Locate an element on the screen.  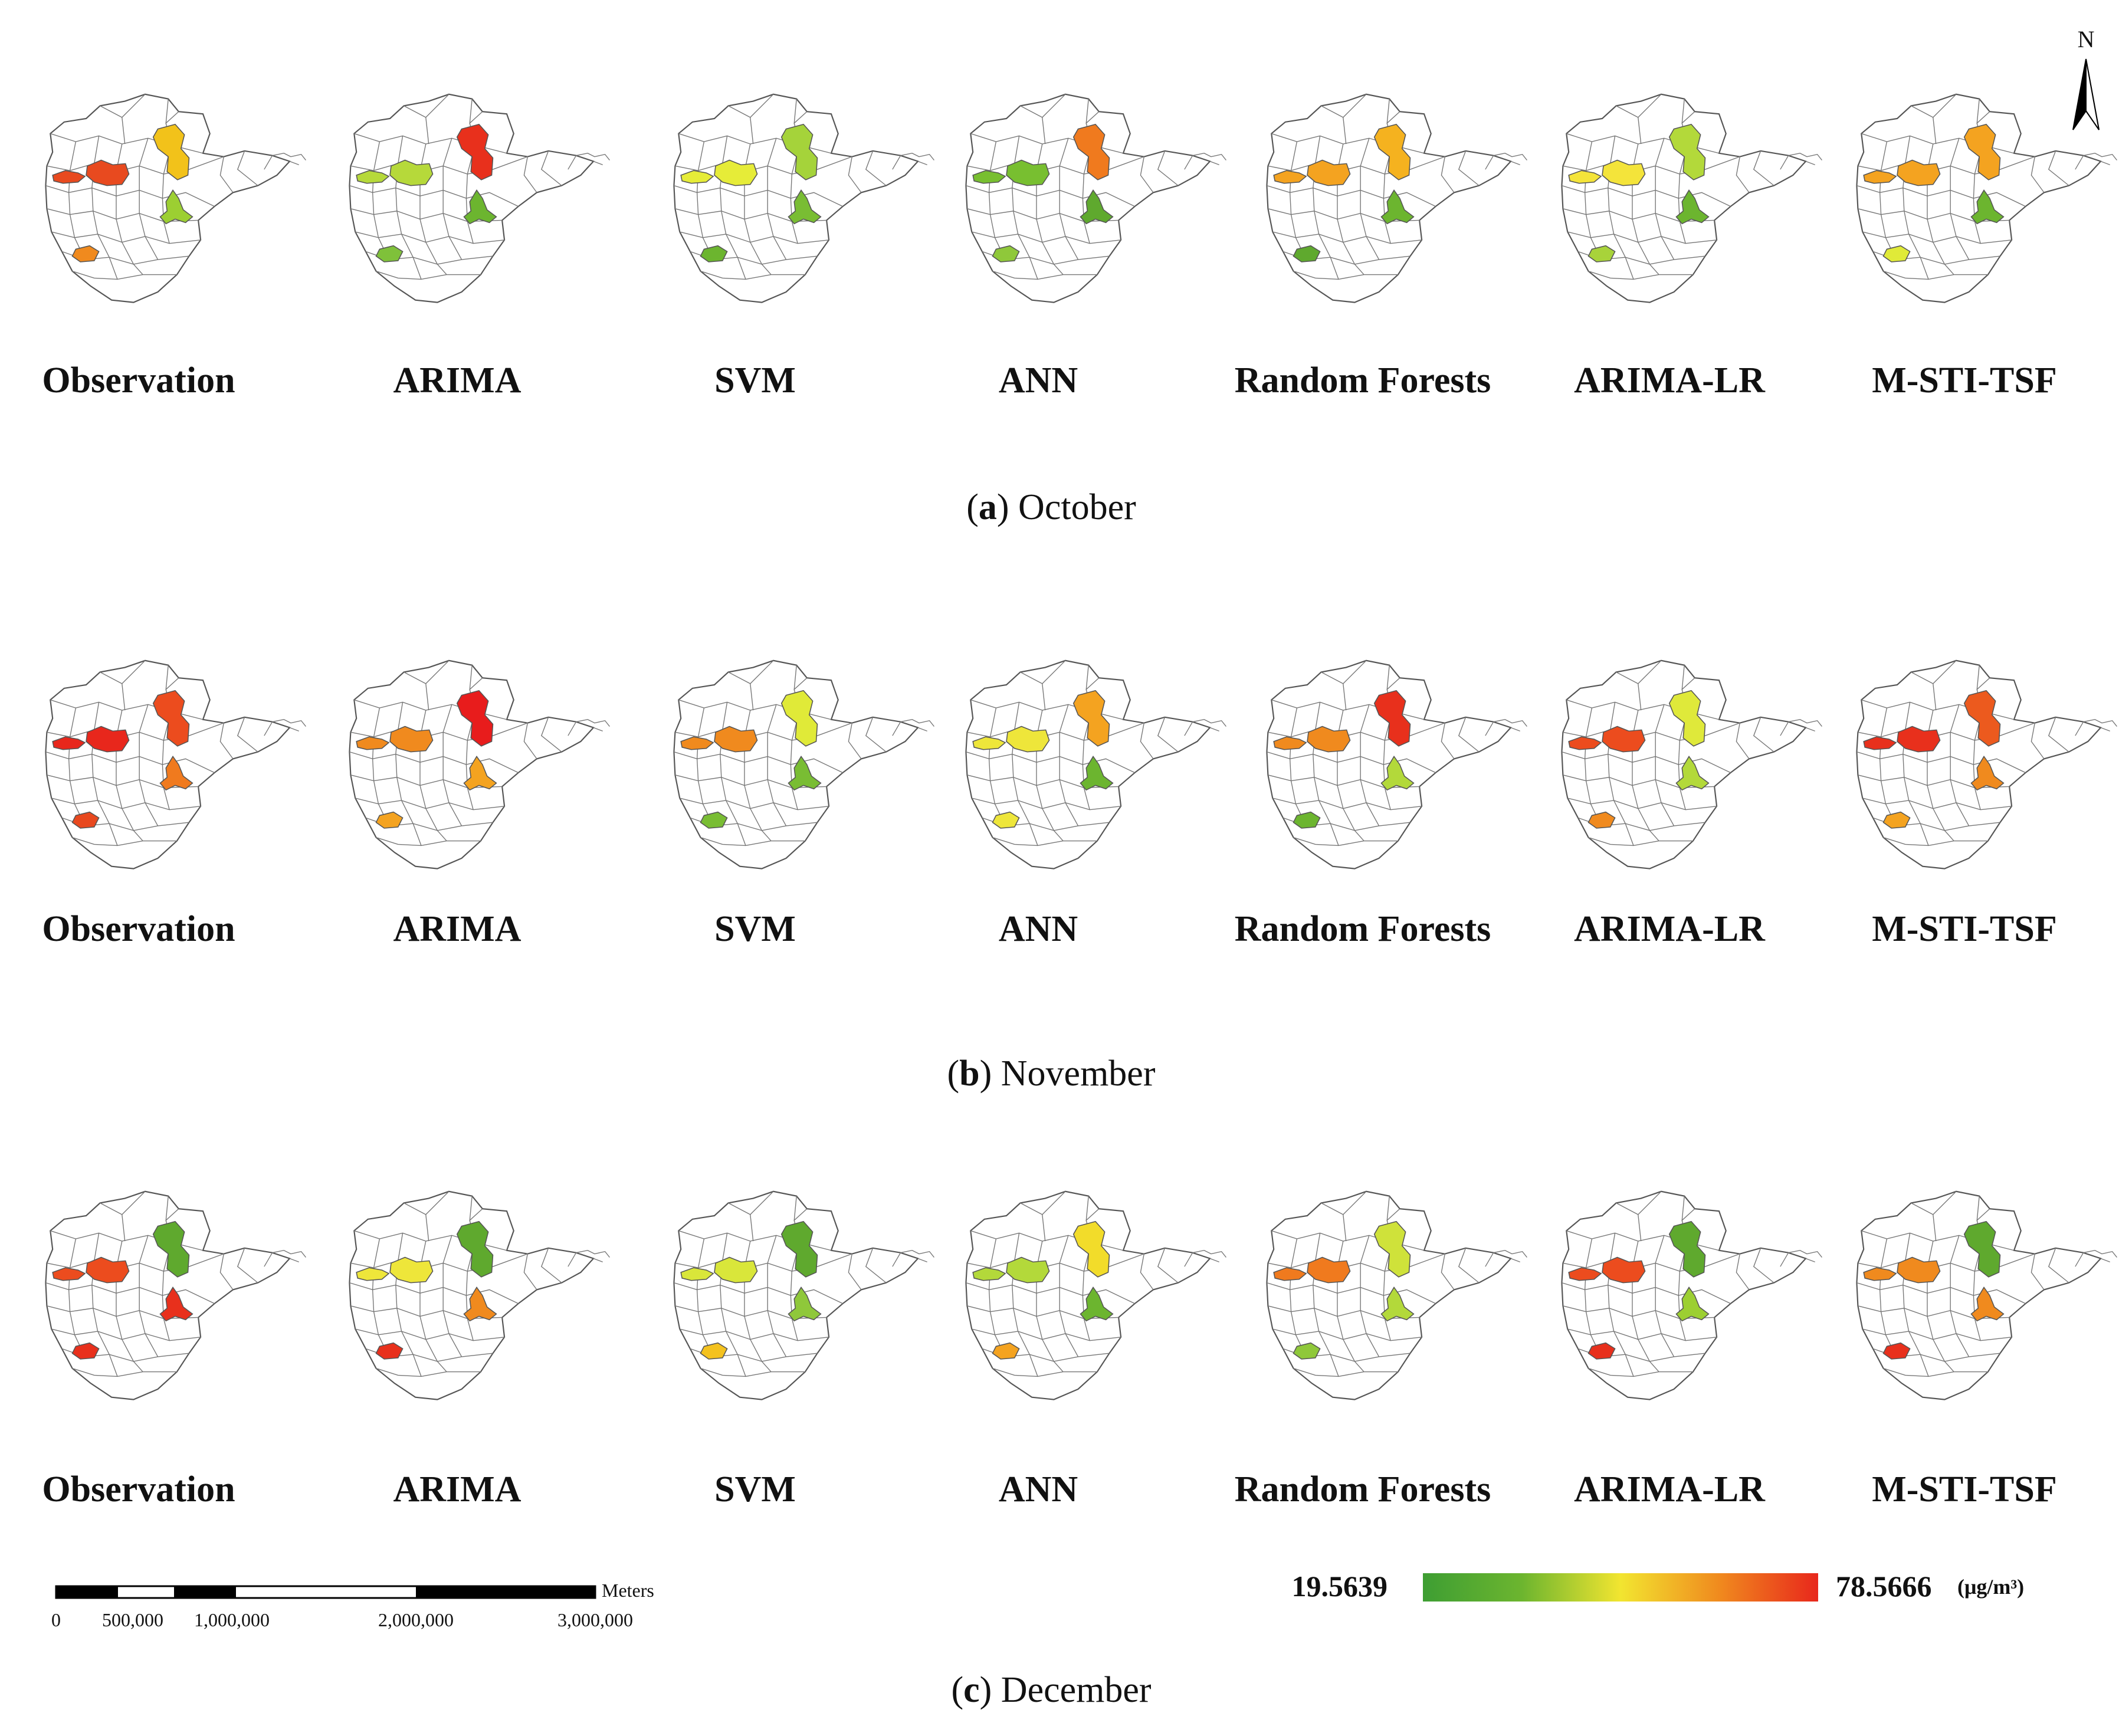
caption-letter: a is located at coordinates (988, 507).